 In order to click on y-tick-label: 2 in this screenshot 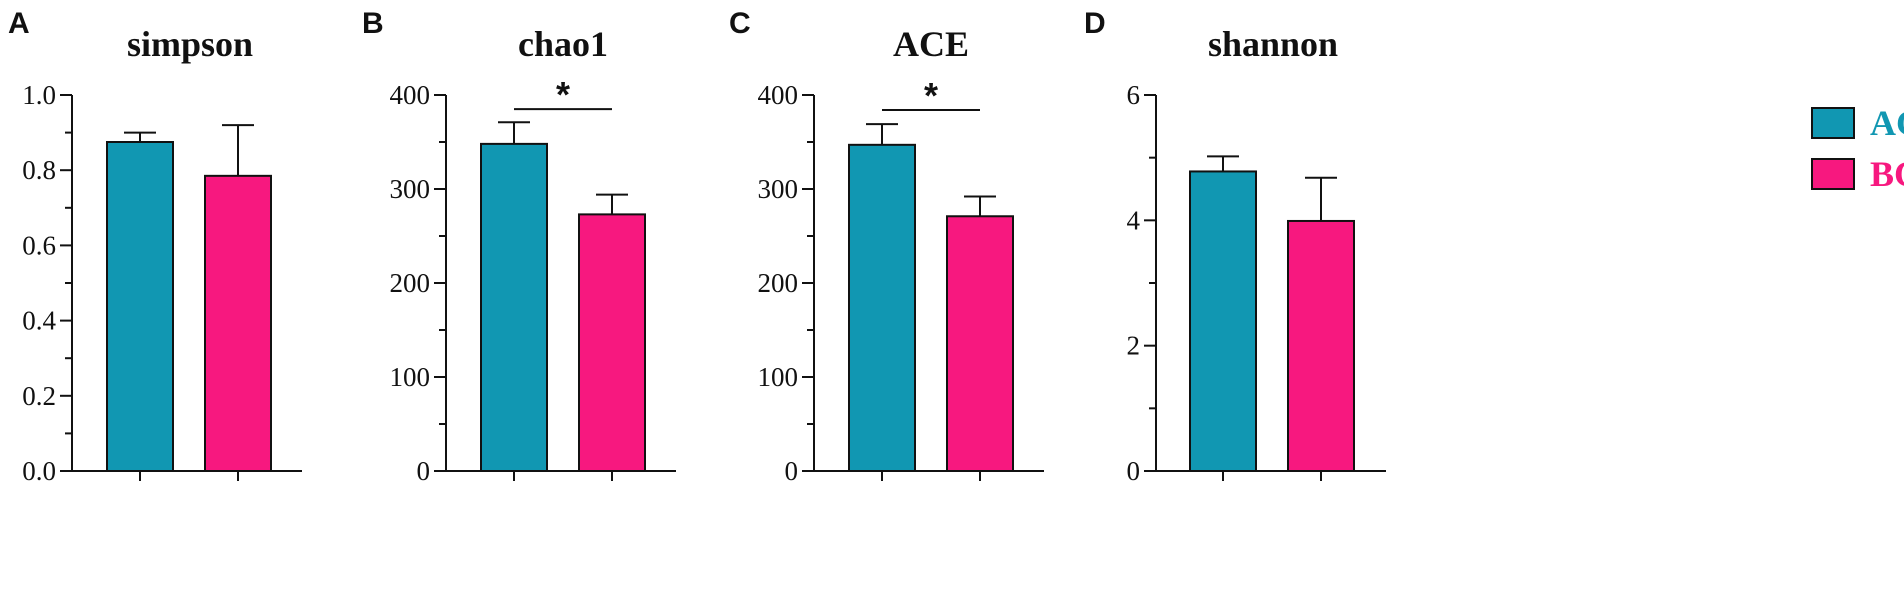, I will do `click(1134, 346)`.